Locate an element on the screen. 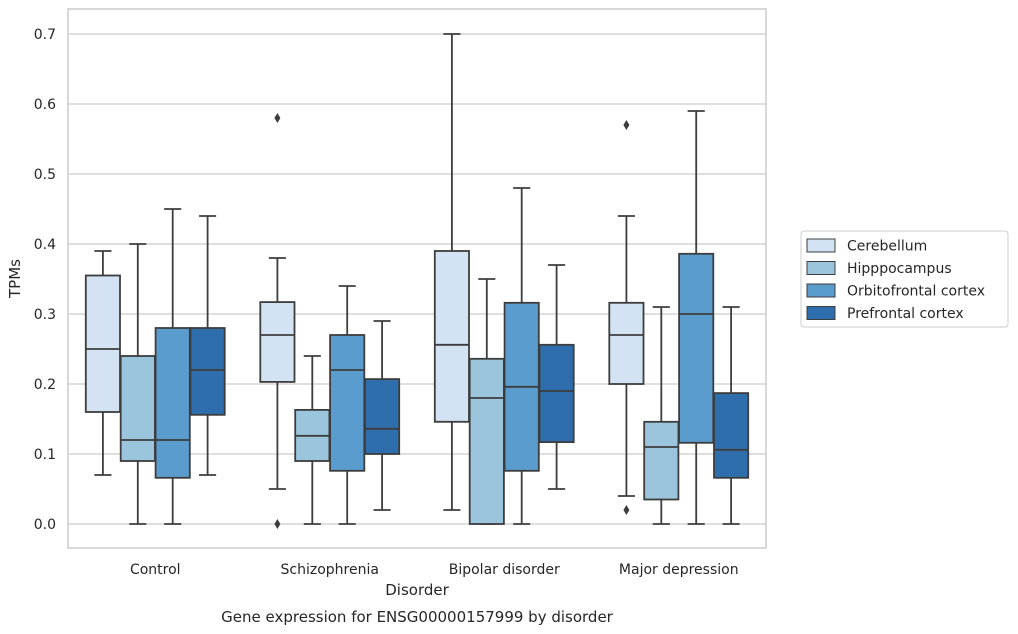  x-axis-label: Disorder is located at coordinates (417, 590).